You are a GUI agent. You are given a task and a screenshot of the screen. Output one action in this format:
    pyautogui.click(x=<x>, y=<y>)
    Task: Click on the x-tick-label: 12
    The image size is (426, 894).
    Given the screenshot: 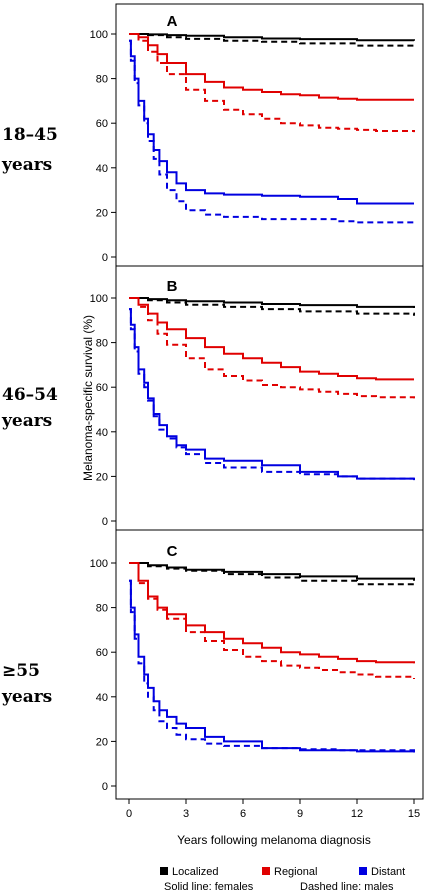 What is the action you would take?
    pyautogui.click(x=357, y=814)
    